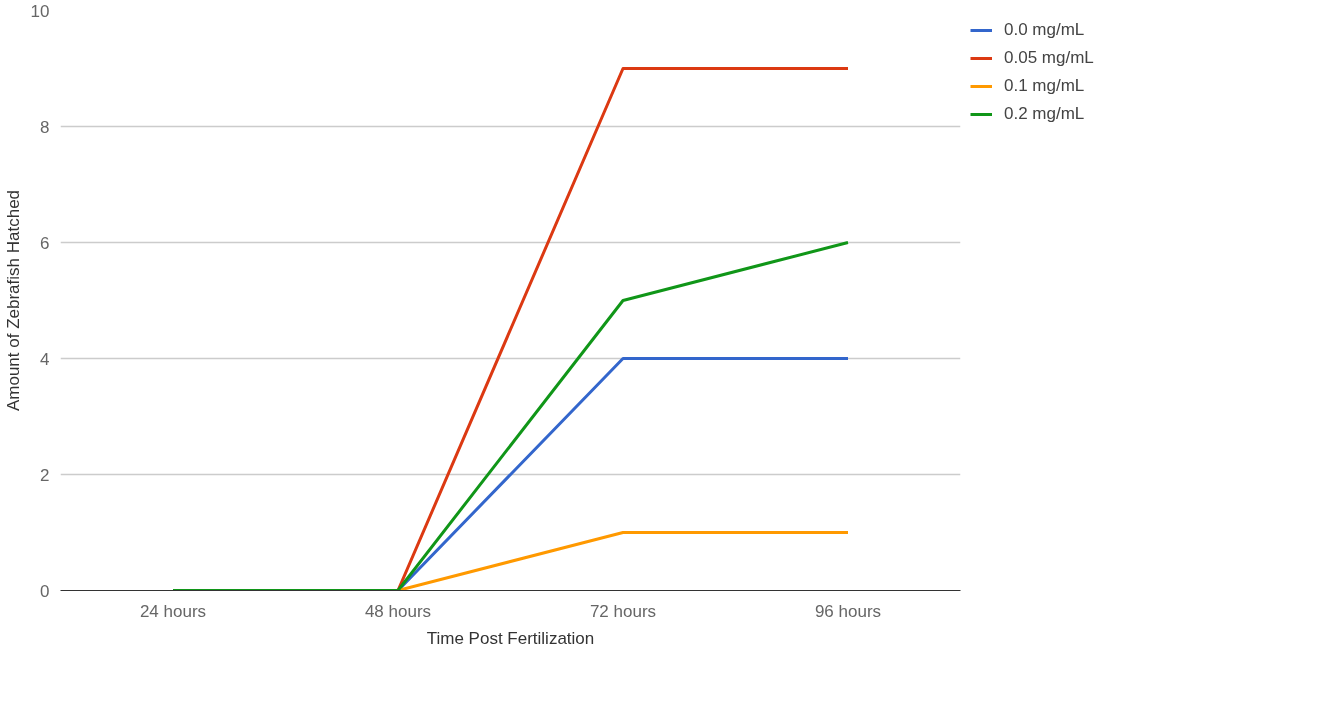 The height and width of the screenshot is (723, 1332). What do you see at coordinates (45, 127) in the screenshot?
I see `y-tick-label: 8` at bounding box center [45, 127].